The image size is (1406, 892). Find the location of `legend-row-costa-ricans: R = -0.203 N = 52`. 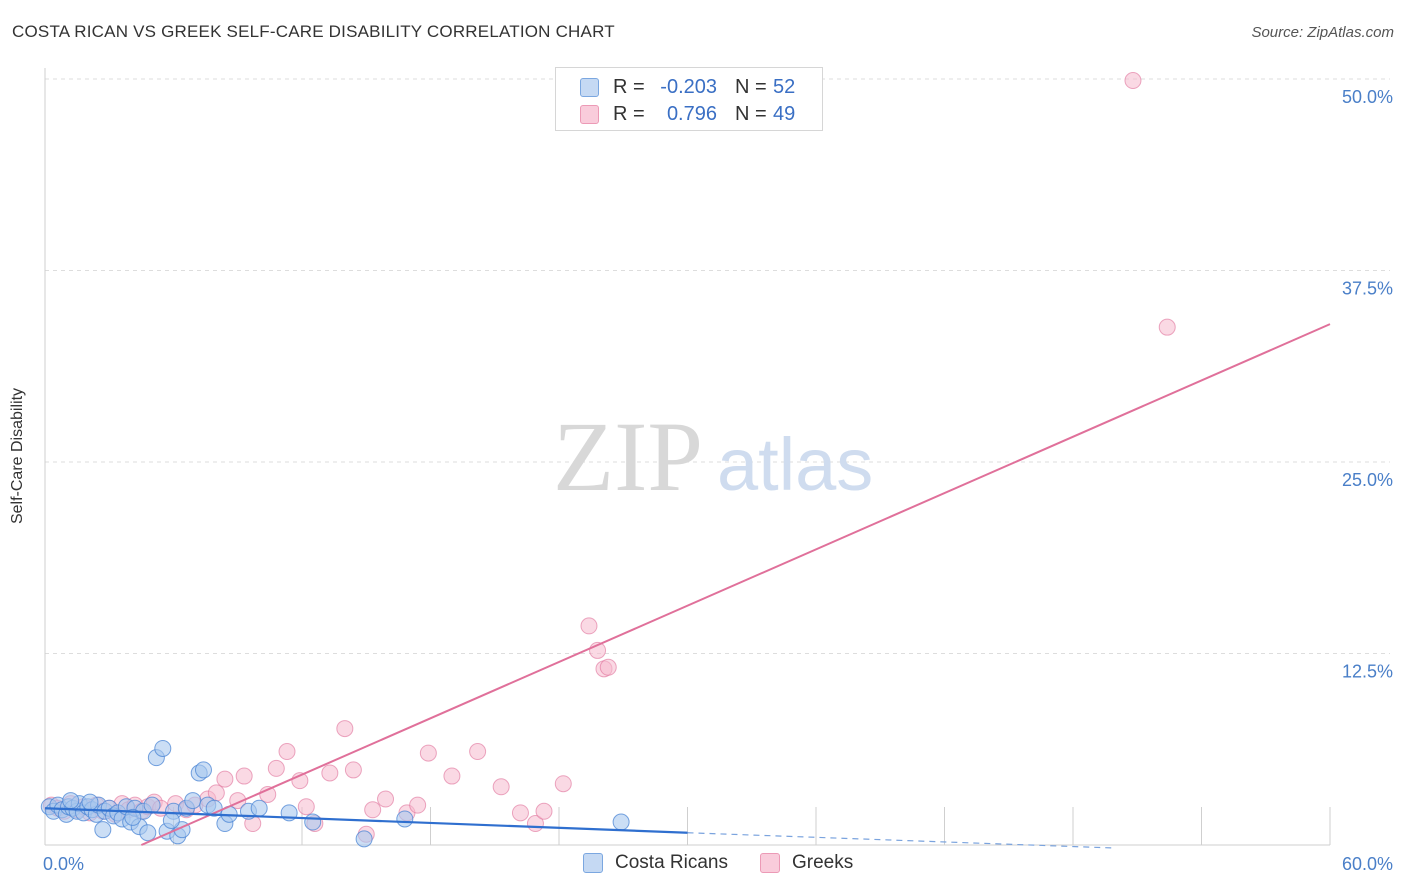

legend-row-costa-ricans: R = -0.203 N = 52 is located at coordinates (687, 87).